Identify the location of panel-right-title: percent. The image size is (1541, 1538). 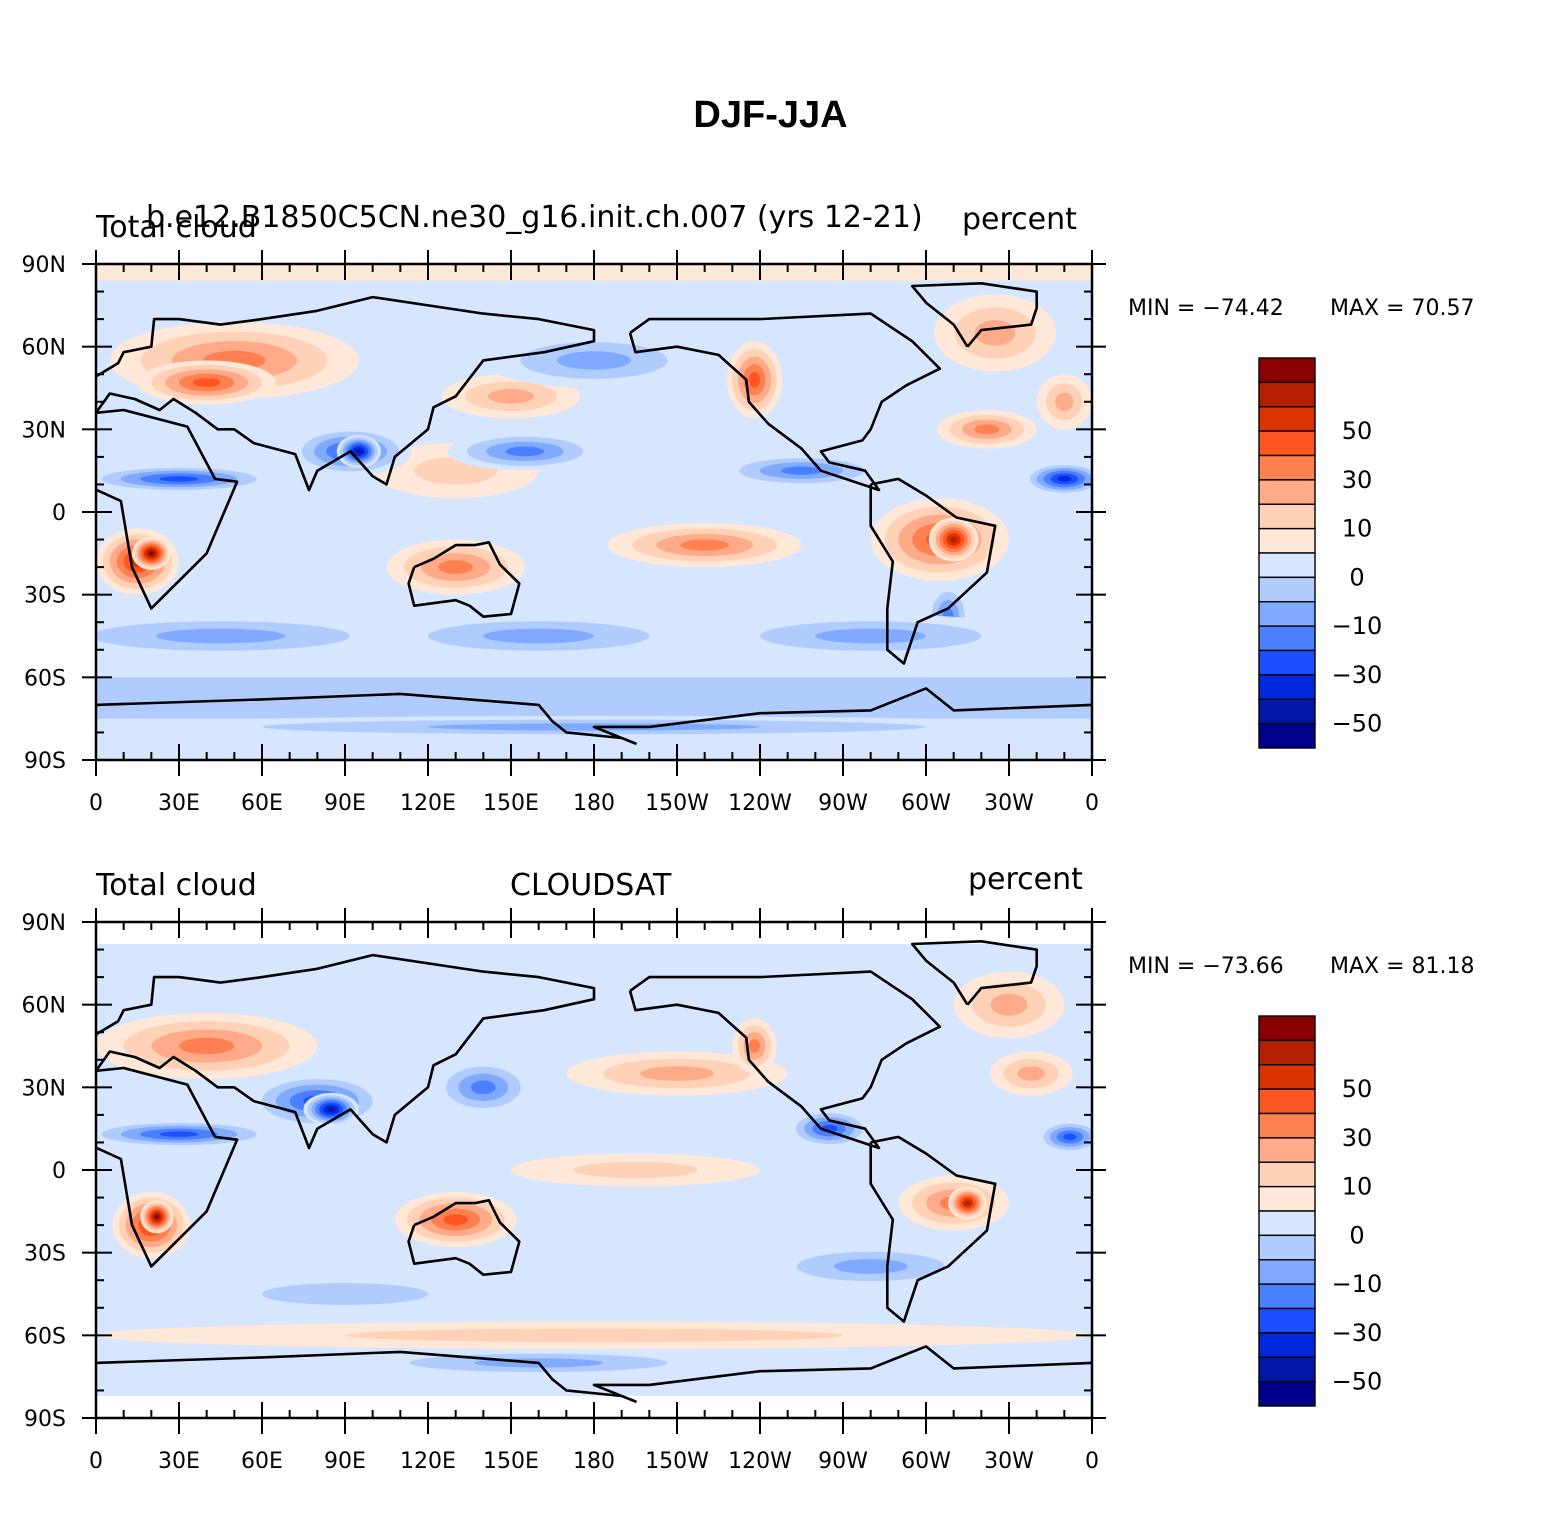
(1019, 219).